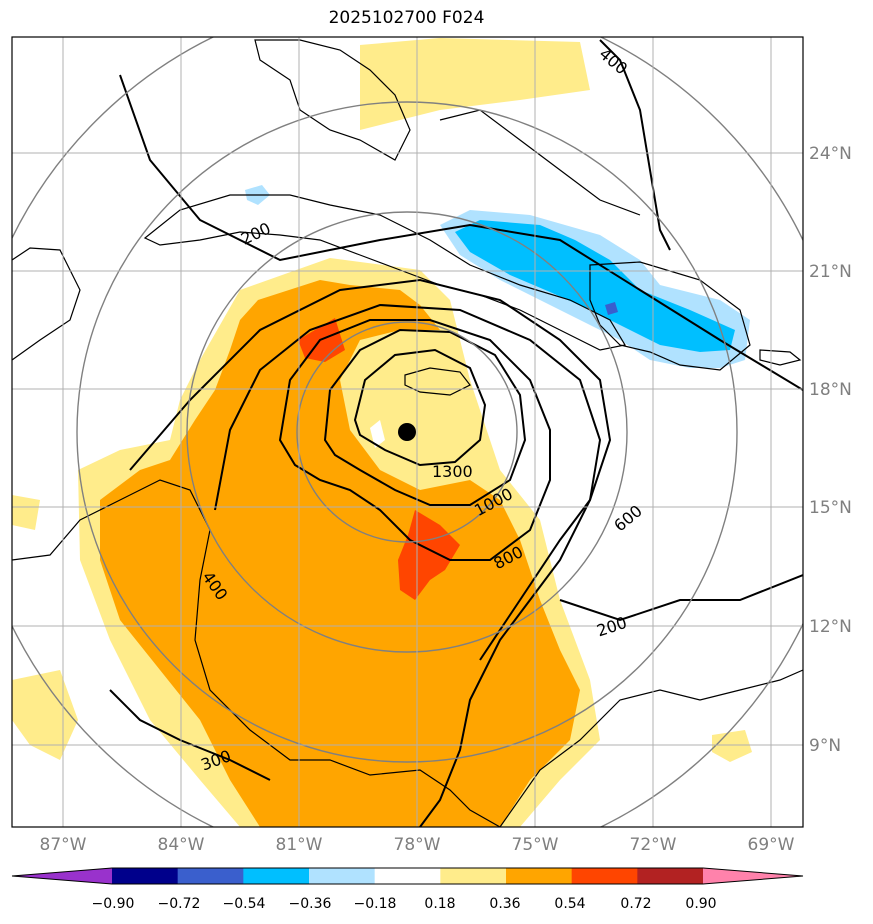  I want to click on lat-label: 18°N, so click(830, 390).